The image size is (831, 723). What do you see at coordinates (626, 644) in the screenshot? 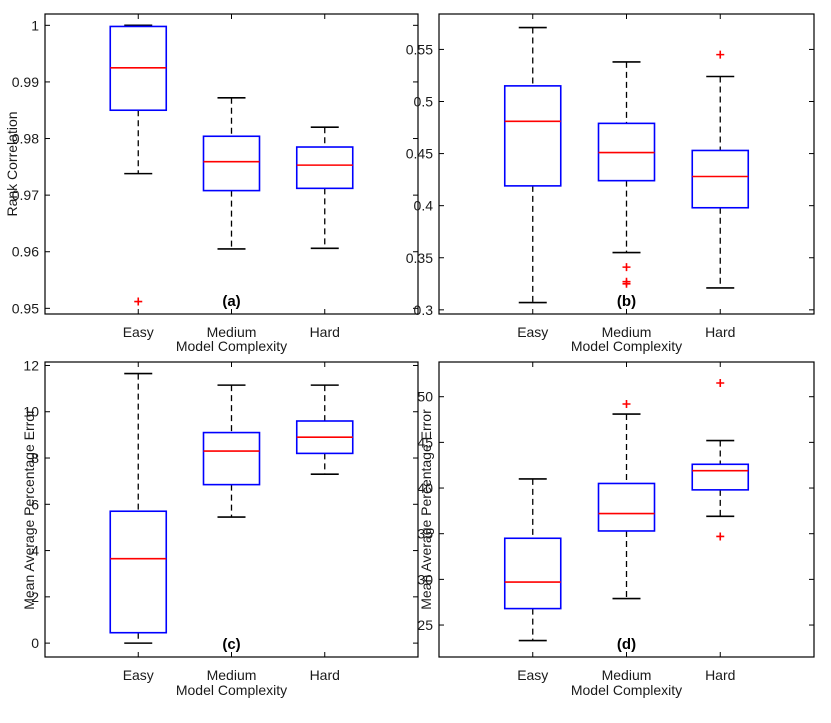
I see `panel-label: (d)` at bounding box center [626, 644].